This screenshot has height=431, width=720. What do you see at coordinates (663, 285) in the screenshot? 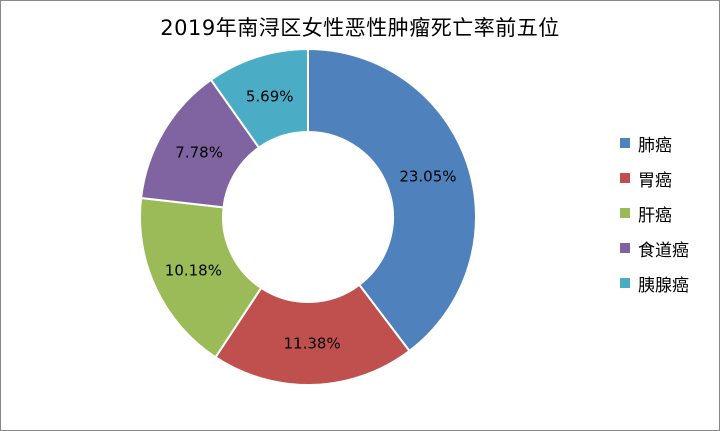
I see `legend-label-pancreas: 胰腺癌` at bounding box center [663, 285].